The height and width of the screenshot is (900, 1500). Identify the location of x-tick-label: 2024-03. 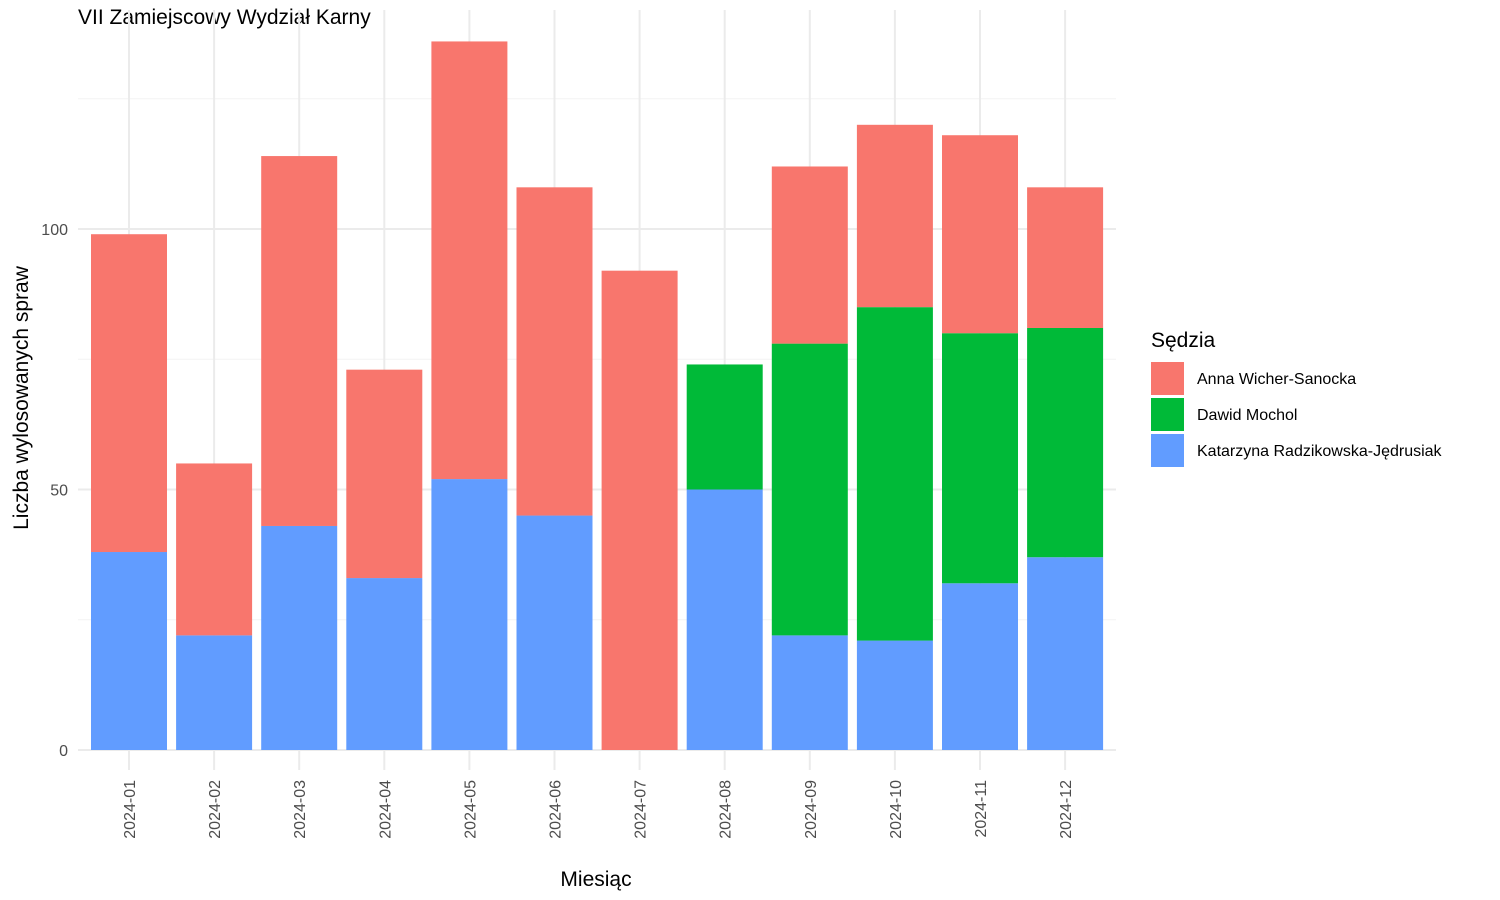
(300, 809).